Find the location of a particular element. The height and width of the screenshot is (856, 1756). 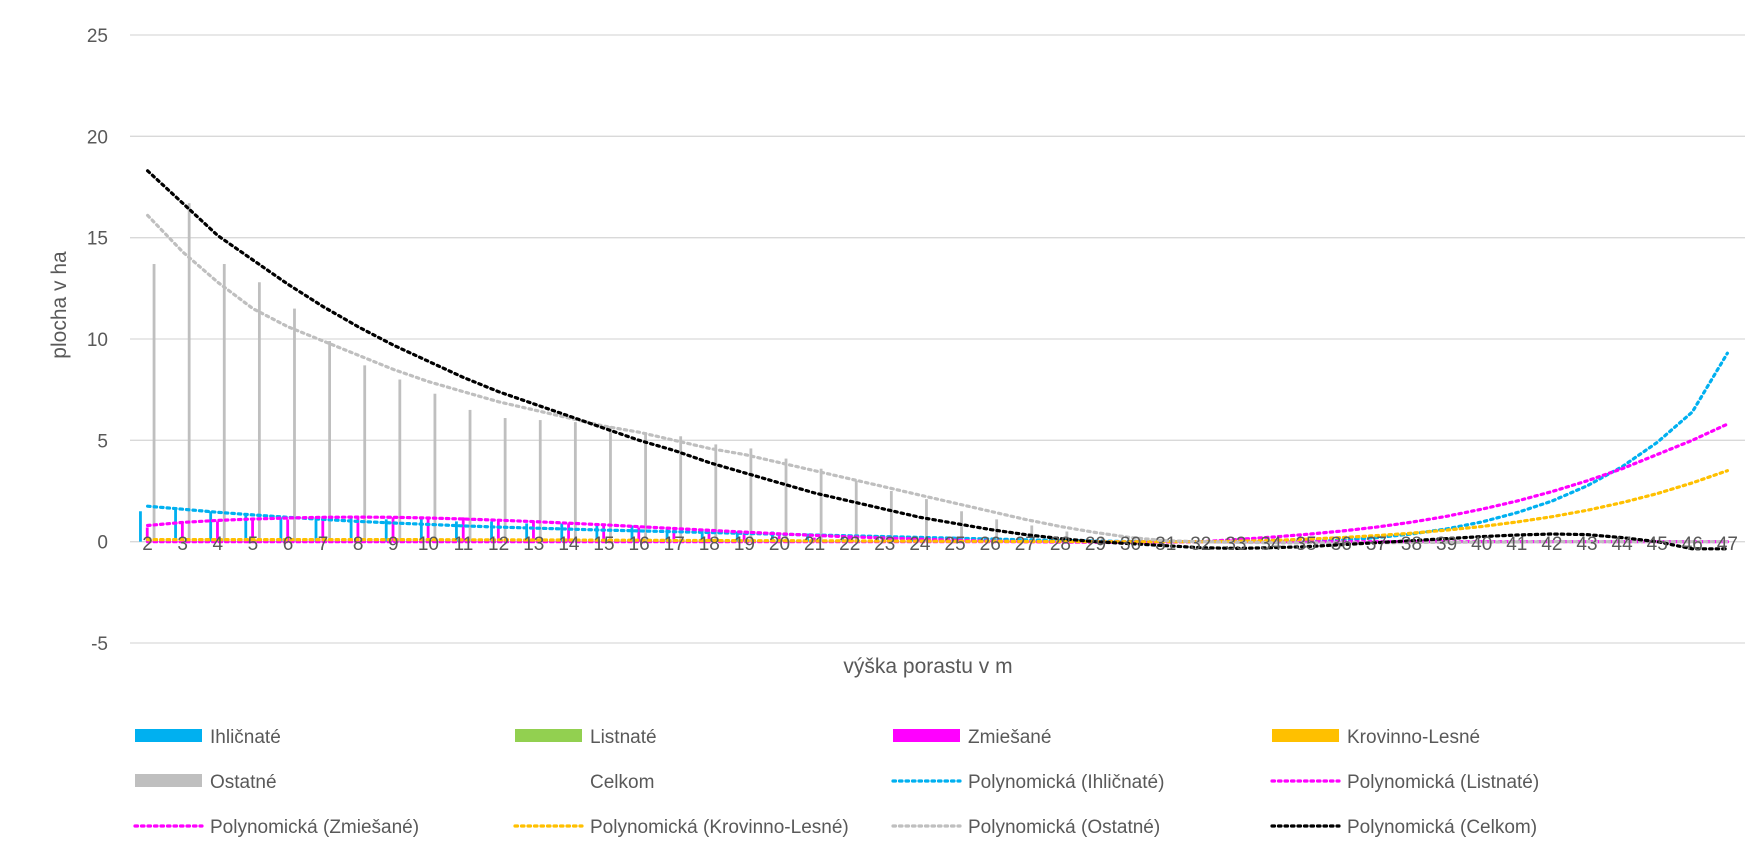

legend-item: Polynomická (Ostatné) is located at coordinates (1025, 827).